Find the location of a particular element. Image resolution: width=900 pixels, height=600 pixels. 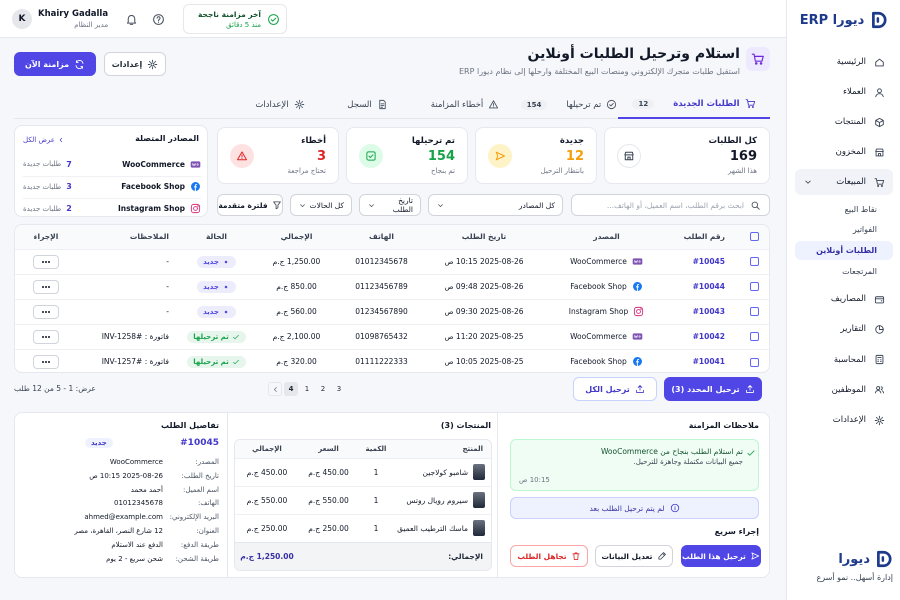

order-number: #10045 is located at coordinates (708, 261).